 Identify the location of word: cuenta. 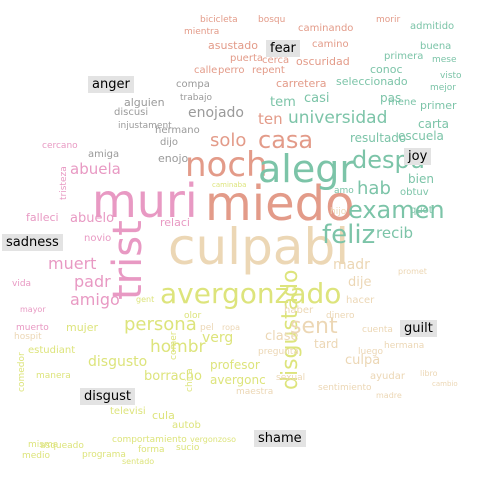
(377, 330).